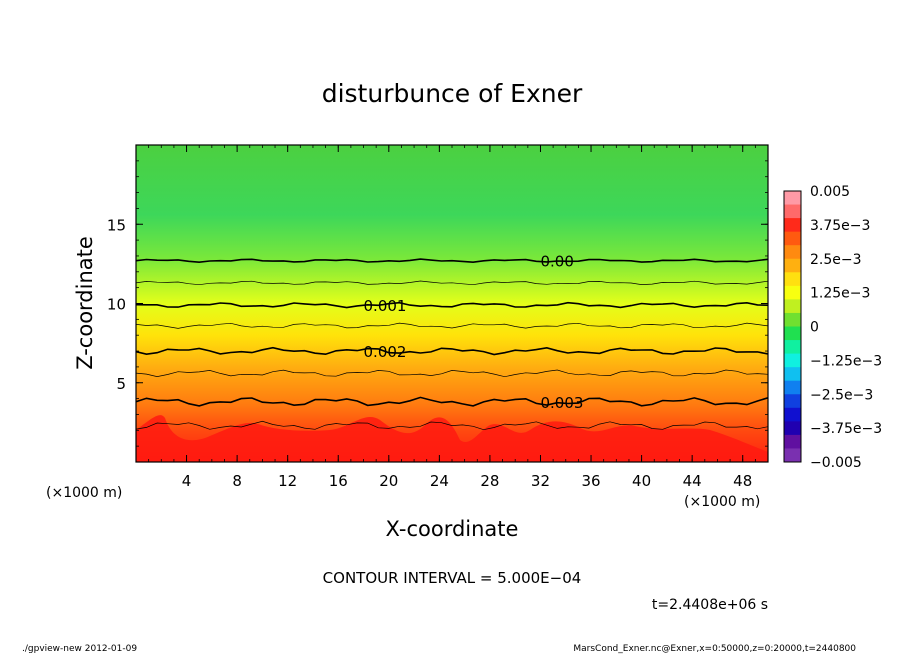 The height and width of the screenshot is (654, 904). Describe the element at coordinates (814, 328) in the screenshot. I see `colorbar-label: 0` at that location.